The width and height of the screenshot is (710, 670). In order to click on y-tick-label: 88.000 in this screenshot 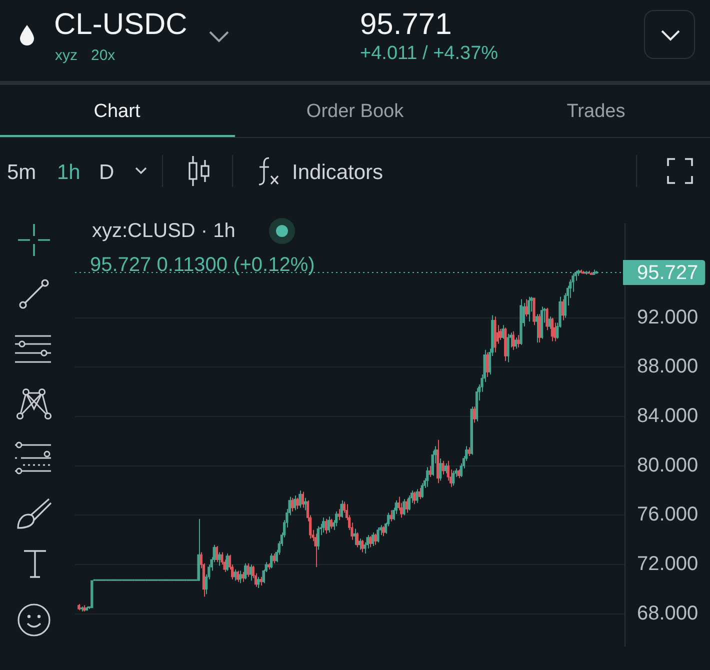, I will do `click(667, 367)`.